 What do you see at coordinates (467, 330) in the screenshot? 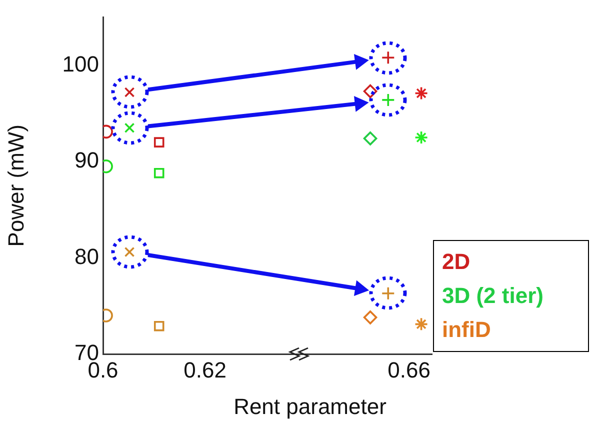
I see `text: infiD` at bounding box center [467, 330].